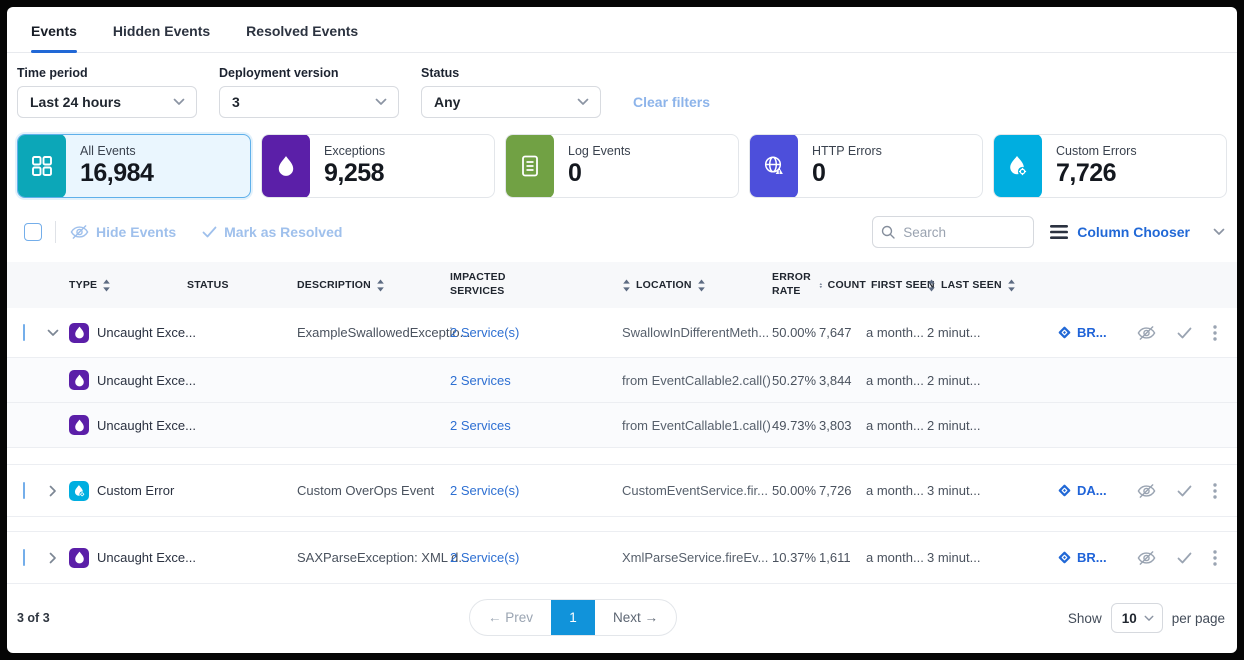 The height and width of the screenshot is (660, 1244). I want to click on event-error-rate: 50.27%, so click(794, 380).